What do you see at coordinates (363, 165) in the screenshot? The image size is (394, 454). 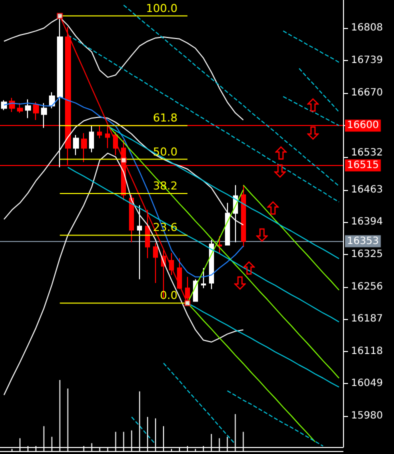 I see `ref-line-label: 16515` at bounding box center [363, 165].